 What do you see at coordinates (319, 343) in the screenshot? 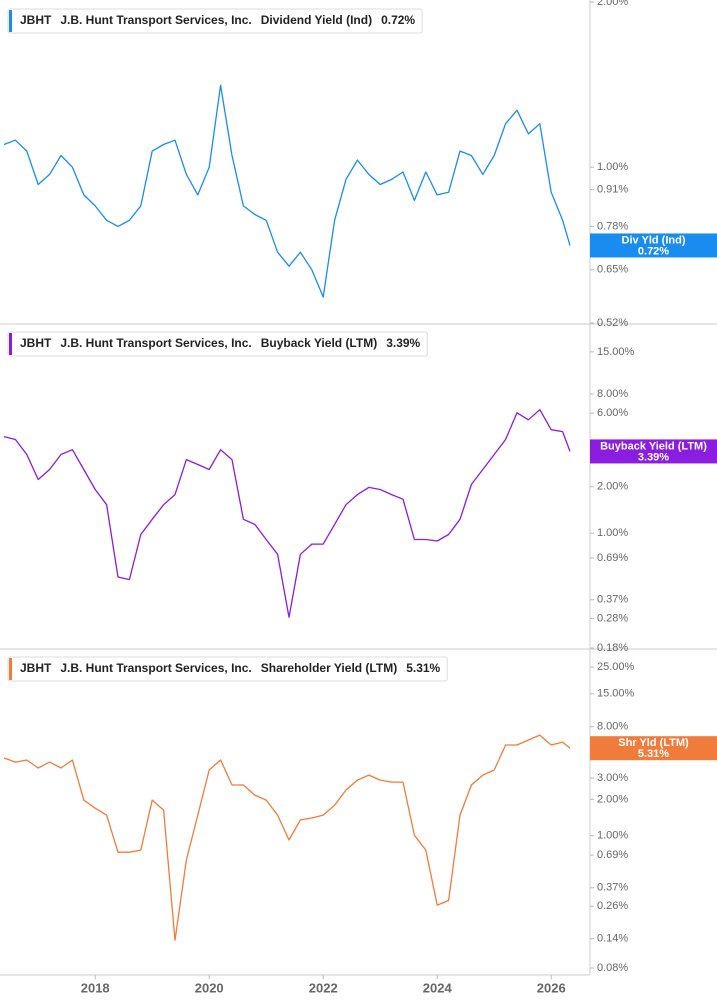
I see `legend-series: Buyback Yield (LTM)` at bounding box center [319, 343].